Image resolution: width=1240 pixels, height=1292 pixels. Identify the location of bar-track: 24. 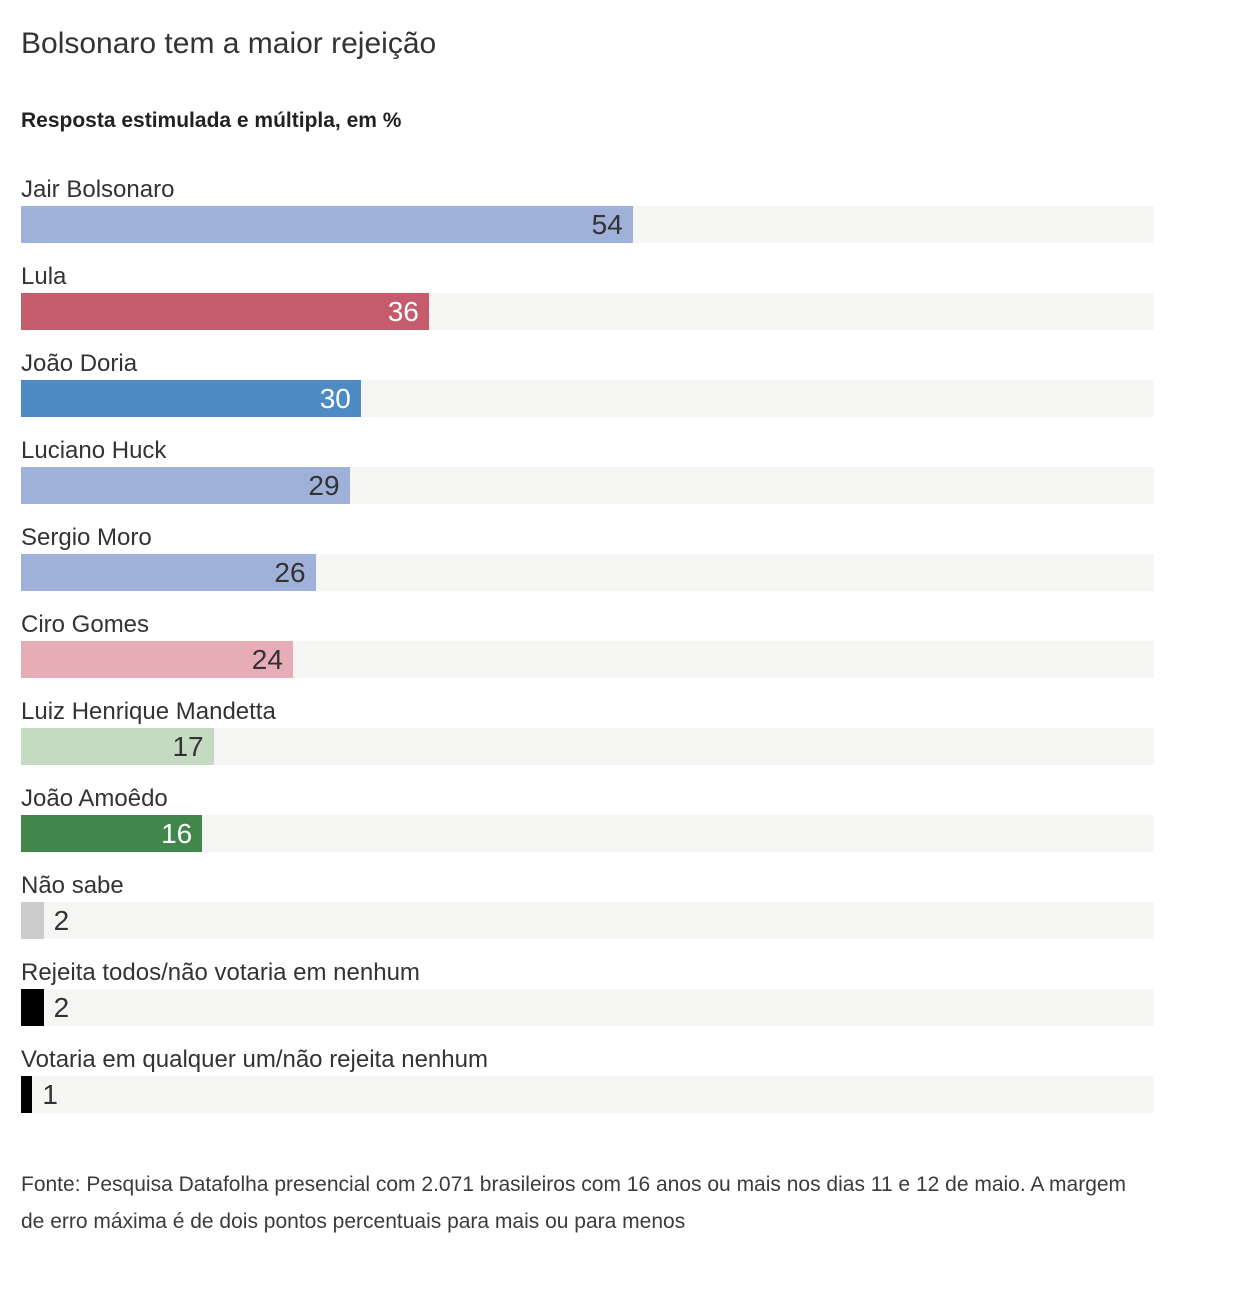
(587, 659).